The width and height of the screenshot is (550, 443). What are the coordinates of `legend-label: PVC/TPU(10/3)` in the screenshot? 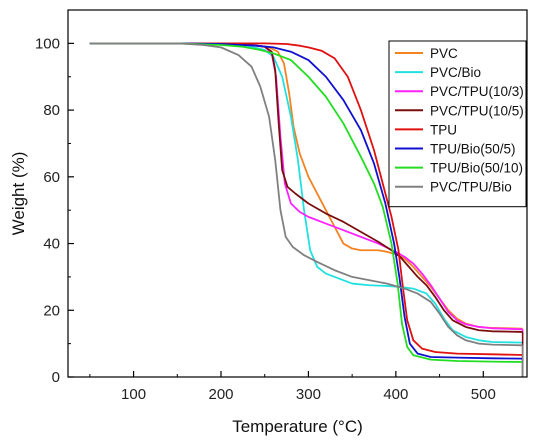 It's located at (477, 91).